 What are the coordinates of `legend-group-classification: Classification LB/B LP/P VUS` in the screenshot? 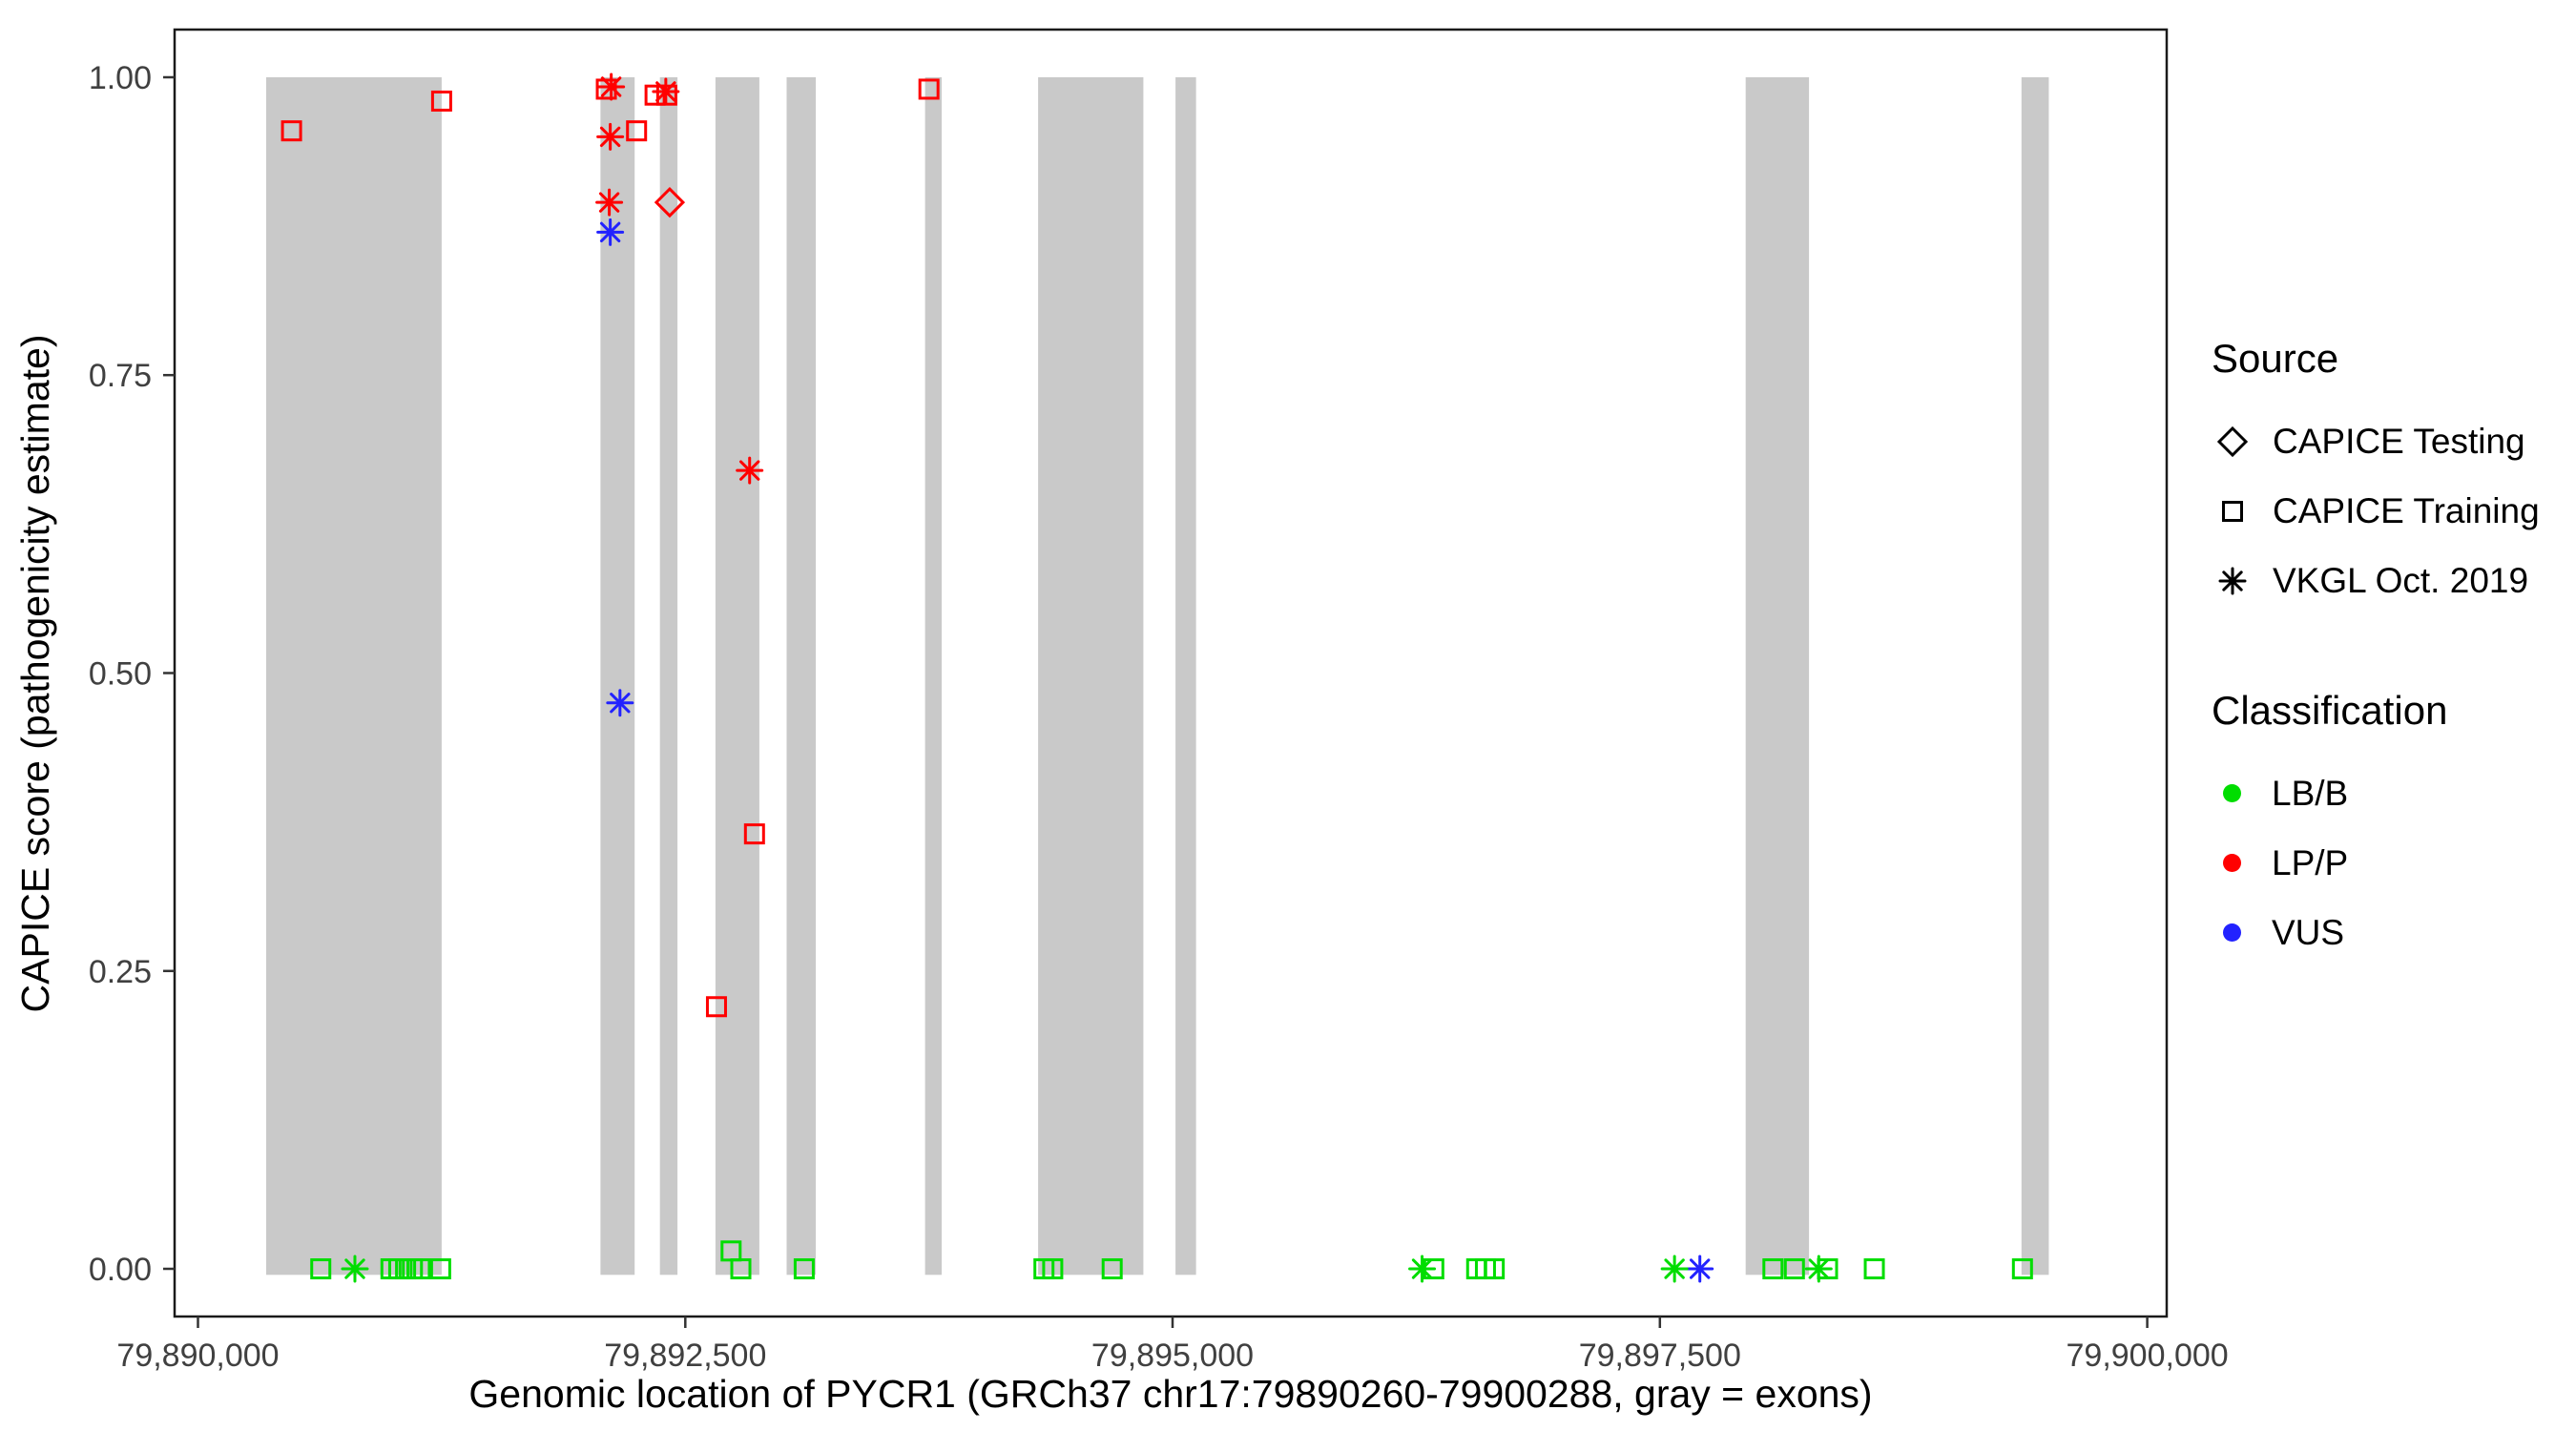 It's located at (2376, 827).